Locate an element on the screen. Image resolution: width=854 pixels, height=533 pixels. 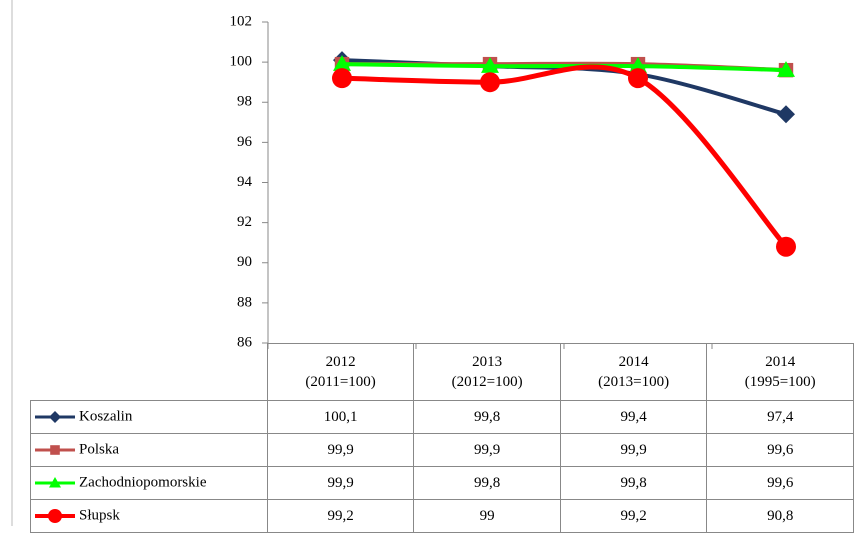
chart-border is located at coordinates (12, 263).